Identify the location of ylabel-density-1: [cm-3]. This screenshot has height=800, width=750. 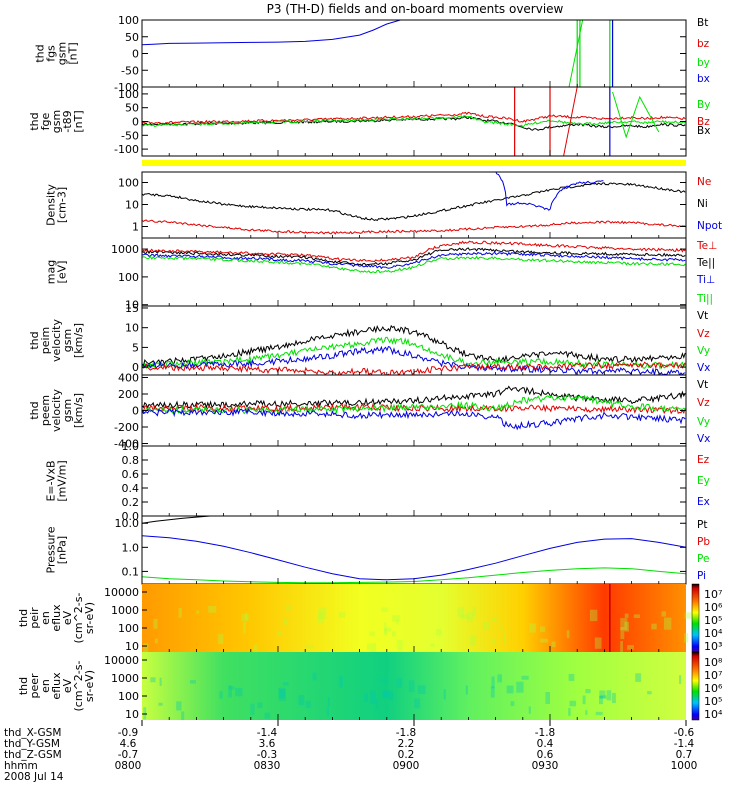
(62, 205).